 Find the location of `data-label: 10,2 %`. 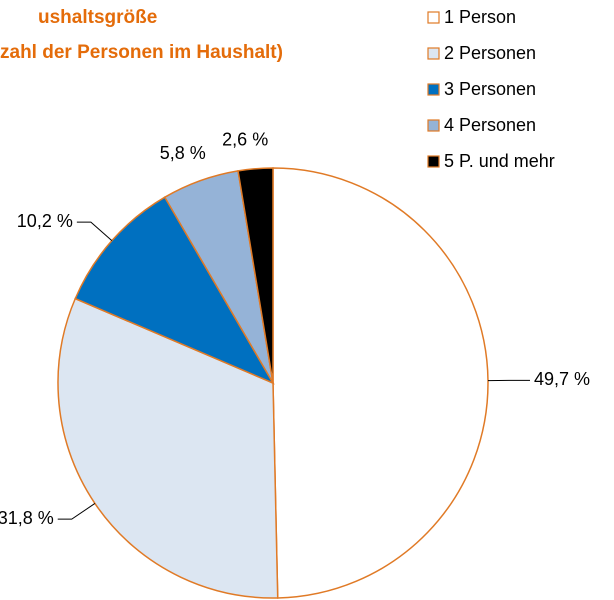

data-label: 10,2 % is located at coordinates (45, 221).